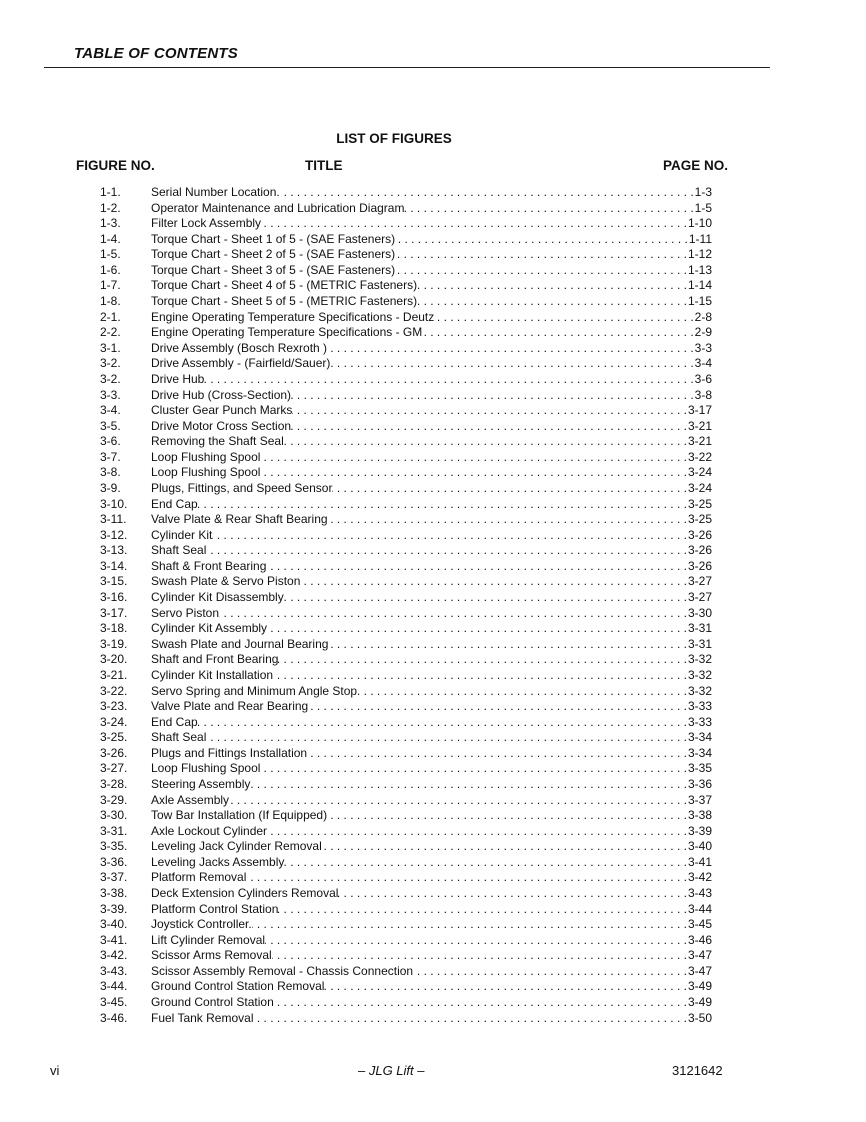 Image resolution: width=866 pixels, height=1122 pixels. I want to click on list-item: 3-8. Loop Flushing Spool 3-24, so click(406, 473).